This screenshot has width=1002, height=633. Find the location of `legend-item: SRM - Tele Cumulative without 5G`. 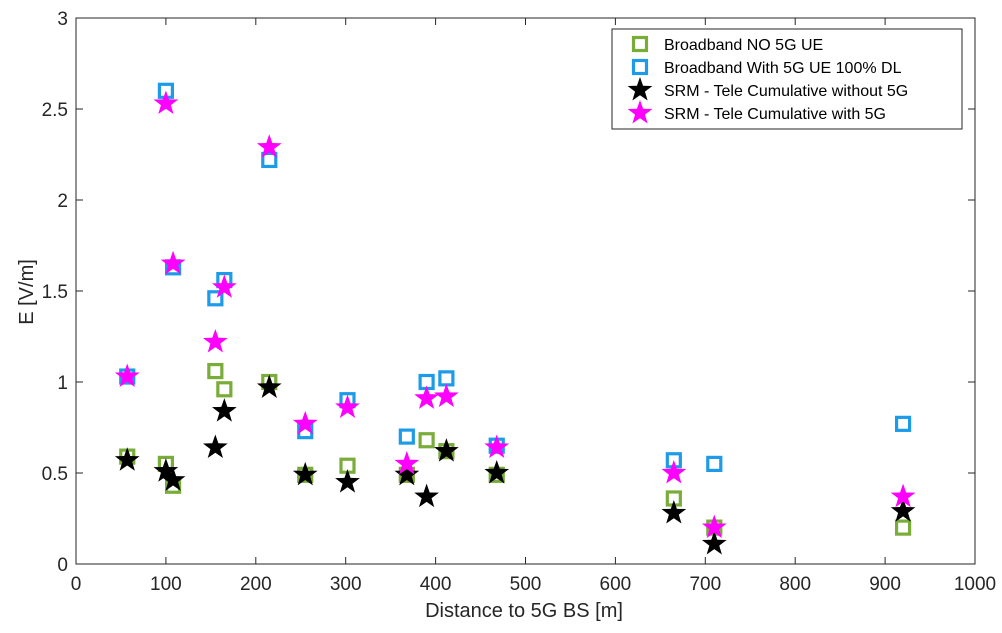

legend-item: SRM - Tele Cumulative without 5G is located at coordinates (767, 89).